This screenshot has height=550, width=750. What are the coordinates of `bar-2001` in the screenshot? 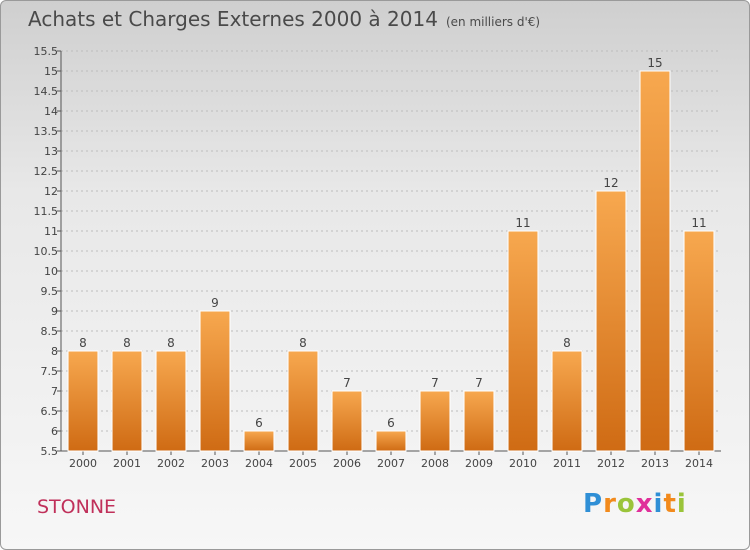 It's located at (127, 401).